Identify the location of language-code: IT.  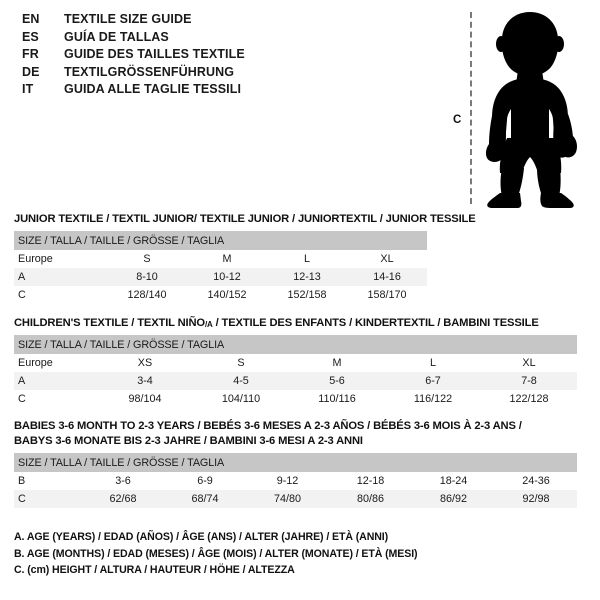
(28, 89).